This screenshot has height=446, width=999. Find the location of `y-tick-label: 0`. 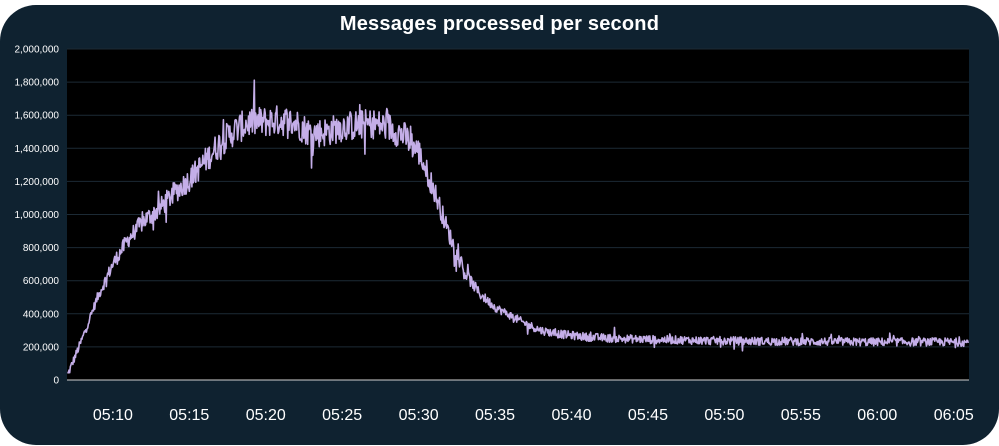

y-tick-label: 0 is located at coordinates (56, 381).